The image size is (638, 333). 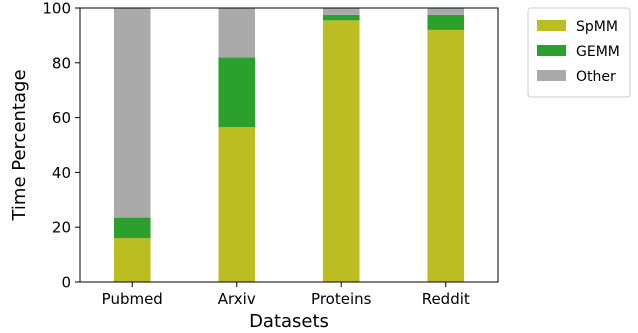 What do you see at coordinates (132, 260) in the screenshot?
I see `bar-spmm-pubmed` at bounding box center [132, 260].